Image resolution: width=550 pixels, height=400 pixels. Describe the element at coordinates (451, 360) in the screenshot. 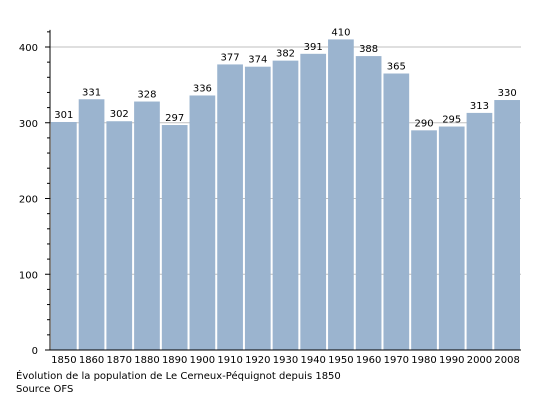

I see `x-tick-label: 1990` at that location.